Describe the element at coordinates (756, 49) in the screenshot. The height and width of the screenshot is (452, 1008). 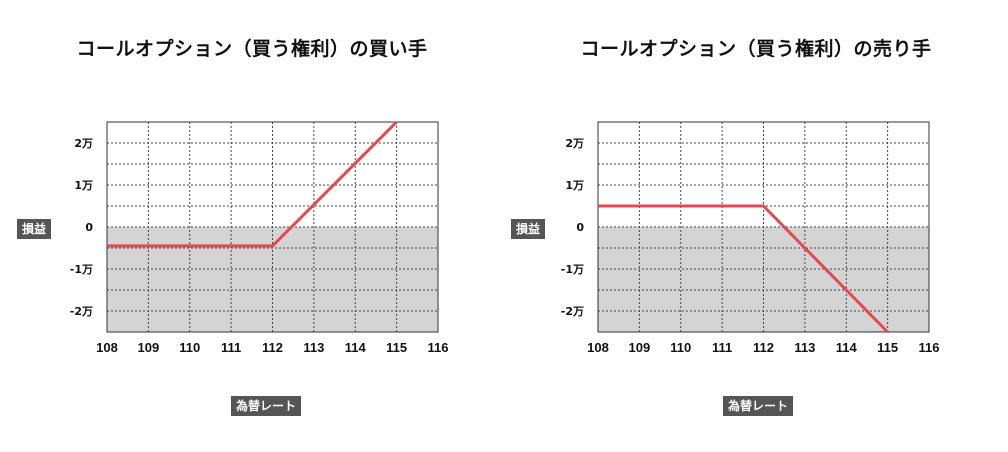
I see `chart-title: コールオプション（買う権利）の売り手` at that location.